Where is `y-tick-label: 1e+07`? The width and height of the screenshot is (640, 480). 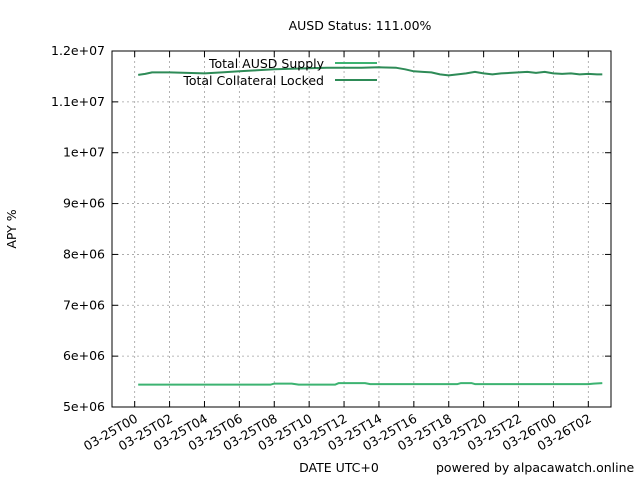
y-tick-label: 1e+07 is located at coordinates (84, 152).